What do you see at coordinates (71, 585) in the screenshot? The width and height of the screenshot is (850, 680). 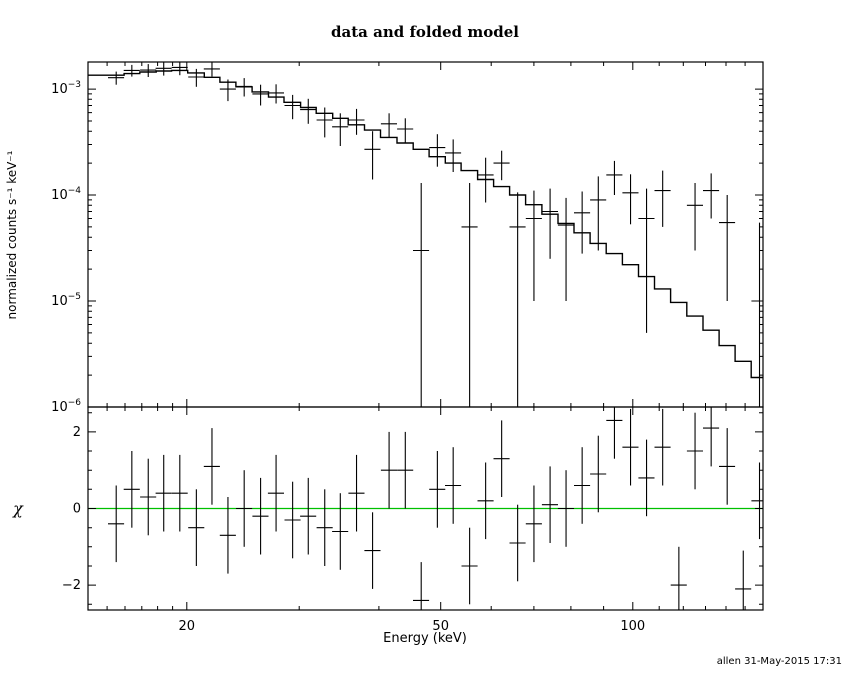 I see `chi-tick-label: −2` at bounding box center [71, 585].